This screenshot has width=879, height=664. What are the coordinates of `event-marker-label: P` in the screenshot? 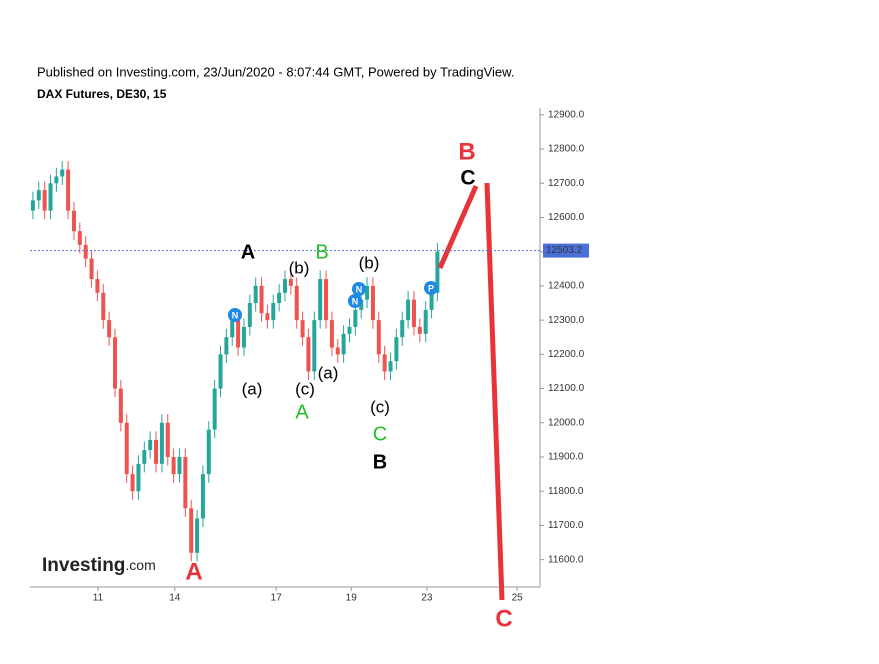 It's located at (431, 288).